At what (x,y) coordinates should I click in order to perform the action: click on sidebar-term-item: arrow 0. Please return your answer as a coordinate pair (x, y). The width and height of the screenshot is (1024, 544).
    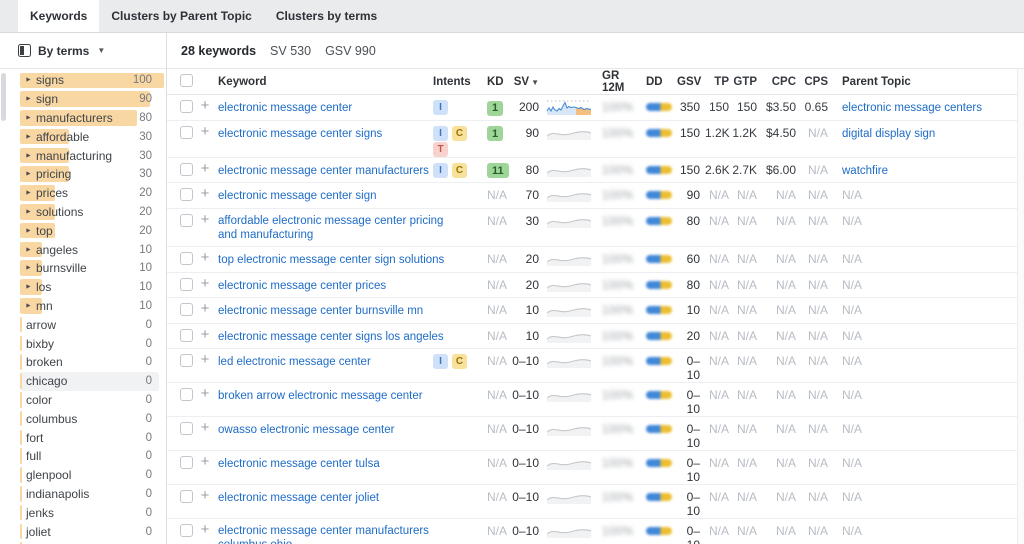
    Looking at the image, I should click on (89, 324).